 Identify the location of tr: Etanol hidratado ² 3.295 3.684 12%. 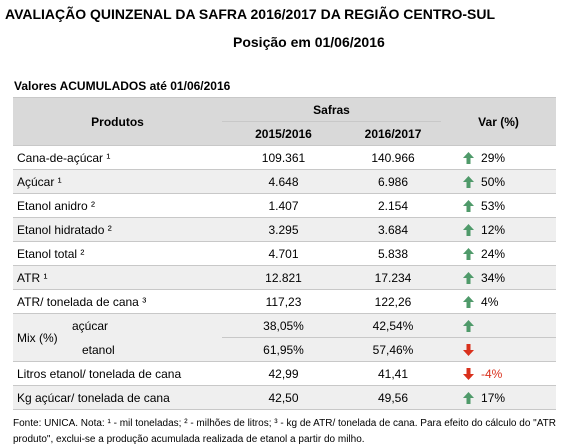
(285, 229).